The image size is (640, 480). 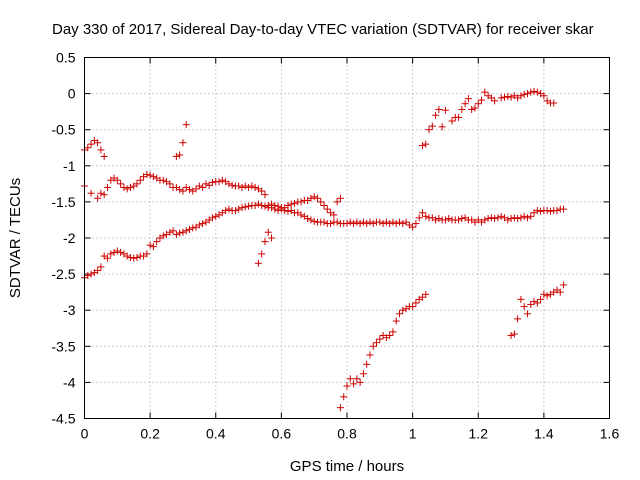 I want to click on y-tick-label: 0.5, so click(x=66, y=58).